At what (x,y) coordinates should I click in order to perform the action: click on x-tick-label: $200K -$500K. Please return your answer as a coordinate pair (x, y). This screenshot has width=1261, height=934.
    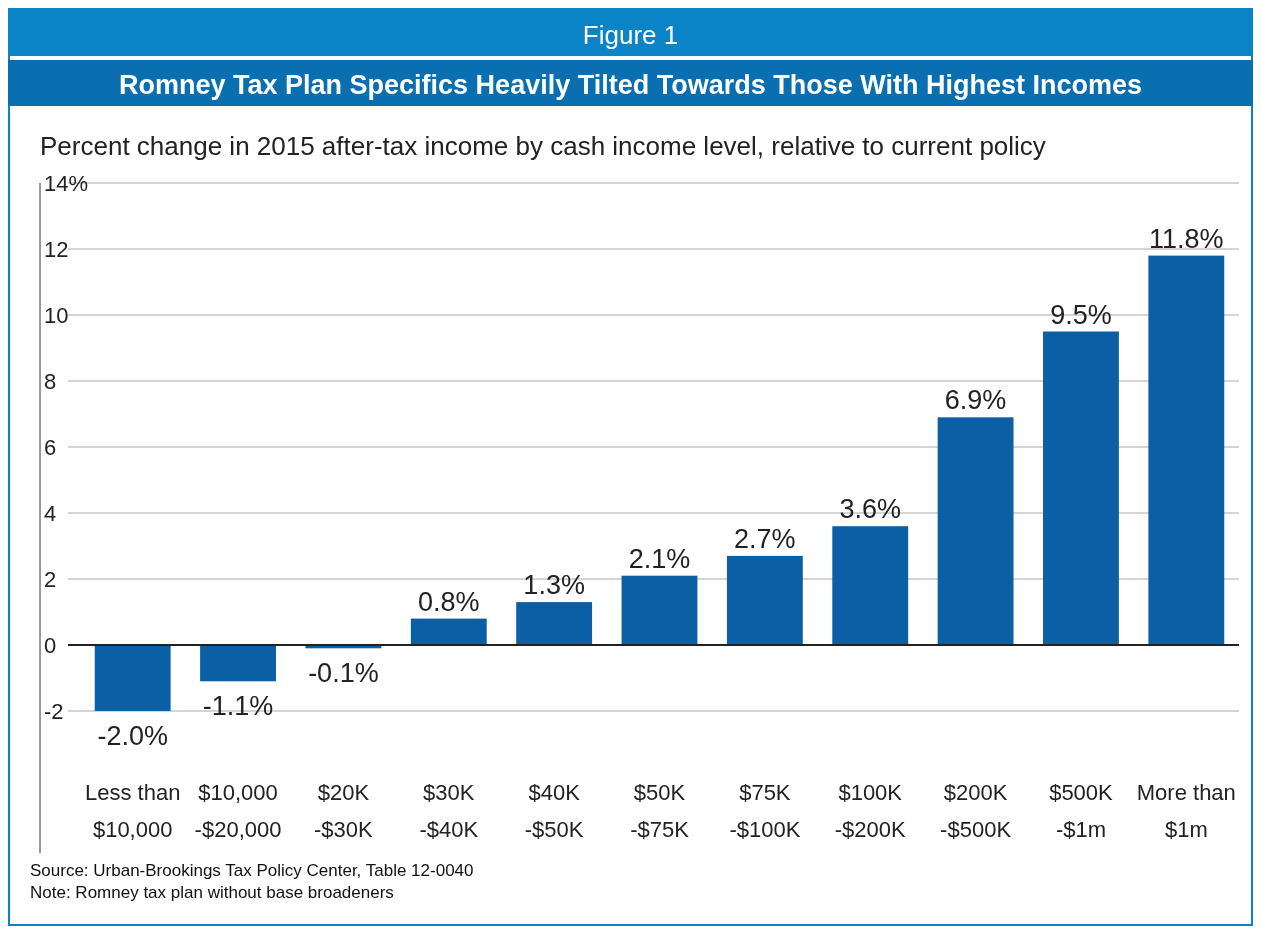
    Looking at the image, I should click on (976, 811).